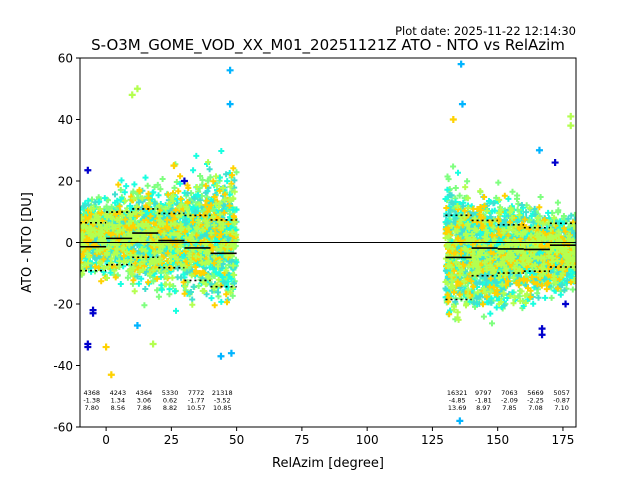  Describe the element at coordinates (301, 440) in the screenshot. I see `x-tick-label: 75` at that location.